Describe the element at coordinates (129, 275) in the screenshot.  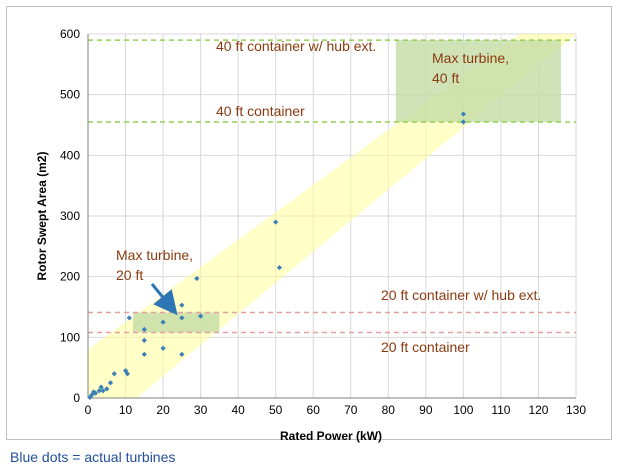
I see `annotation-max-turbine-20ft-line2: 20 ft` at that location.